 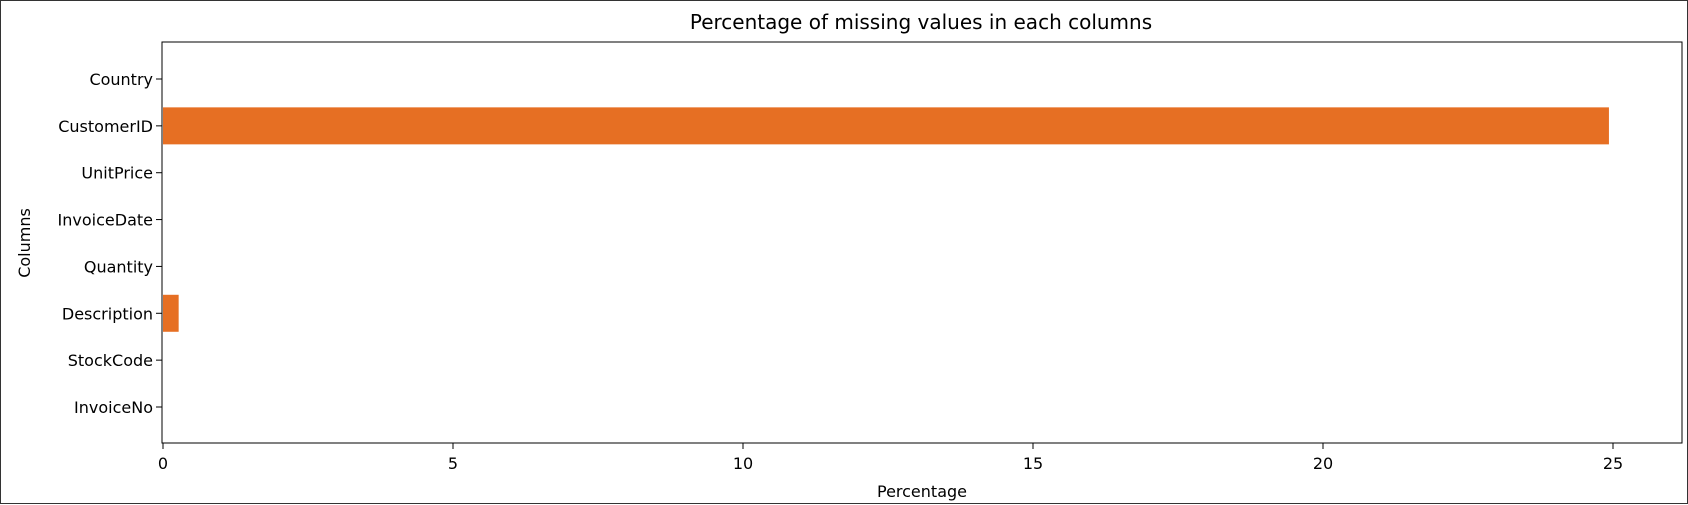 What do you see at coordinates (105, 220) in the screenshot?
I see `y-tick-label: InvoiceDate` at bounding box center [105, 220].